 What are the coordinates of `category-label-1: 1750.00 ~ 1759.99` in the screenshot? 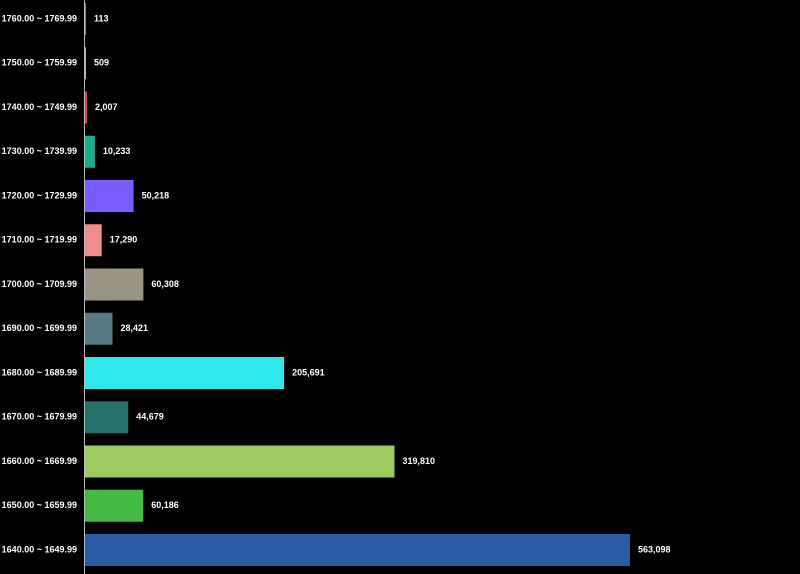 It's located at (39, 63).